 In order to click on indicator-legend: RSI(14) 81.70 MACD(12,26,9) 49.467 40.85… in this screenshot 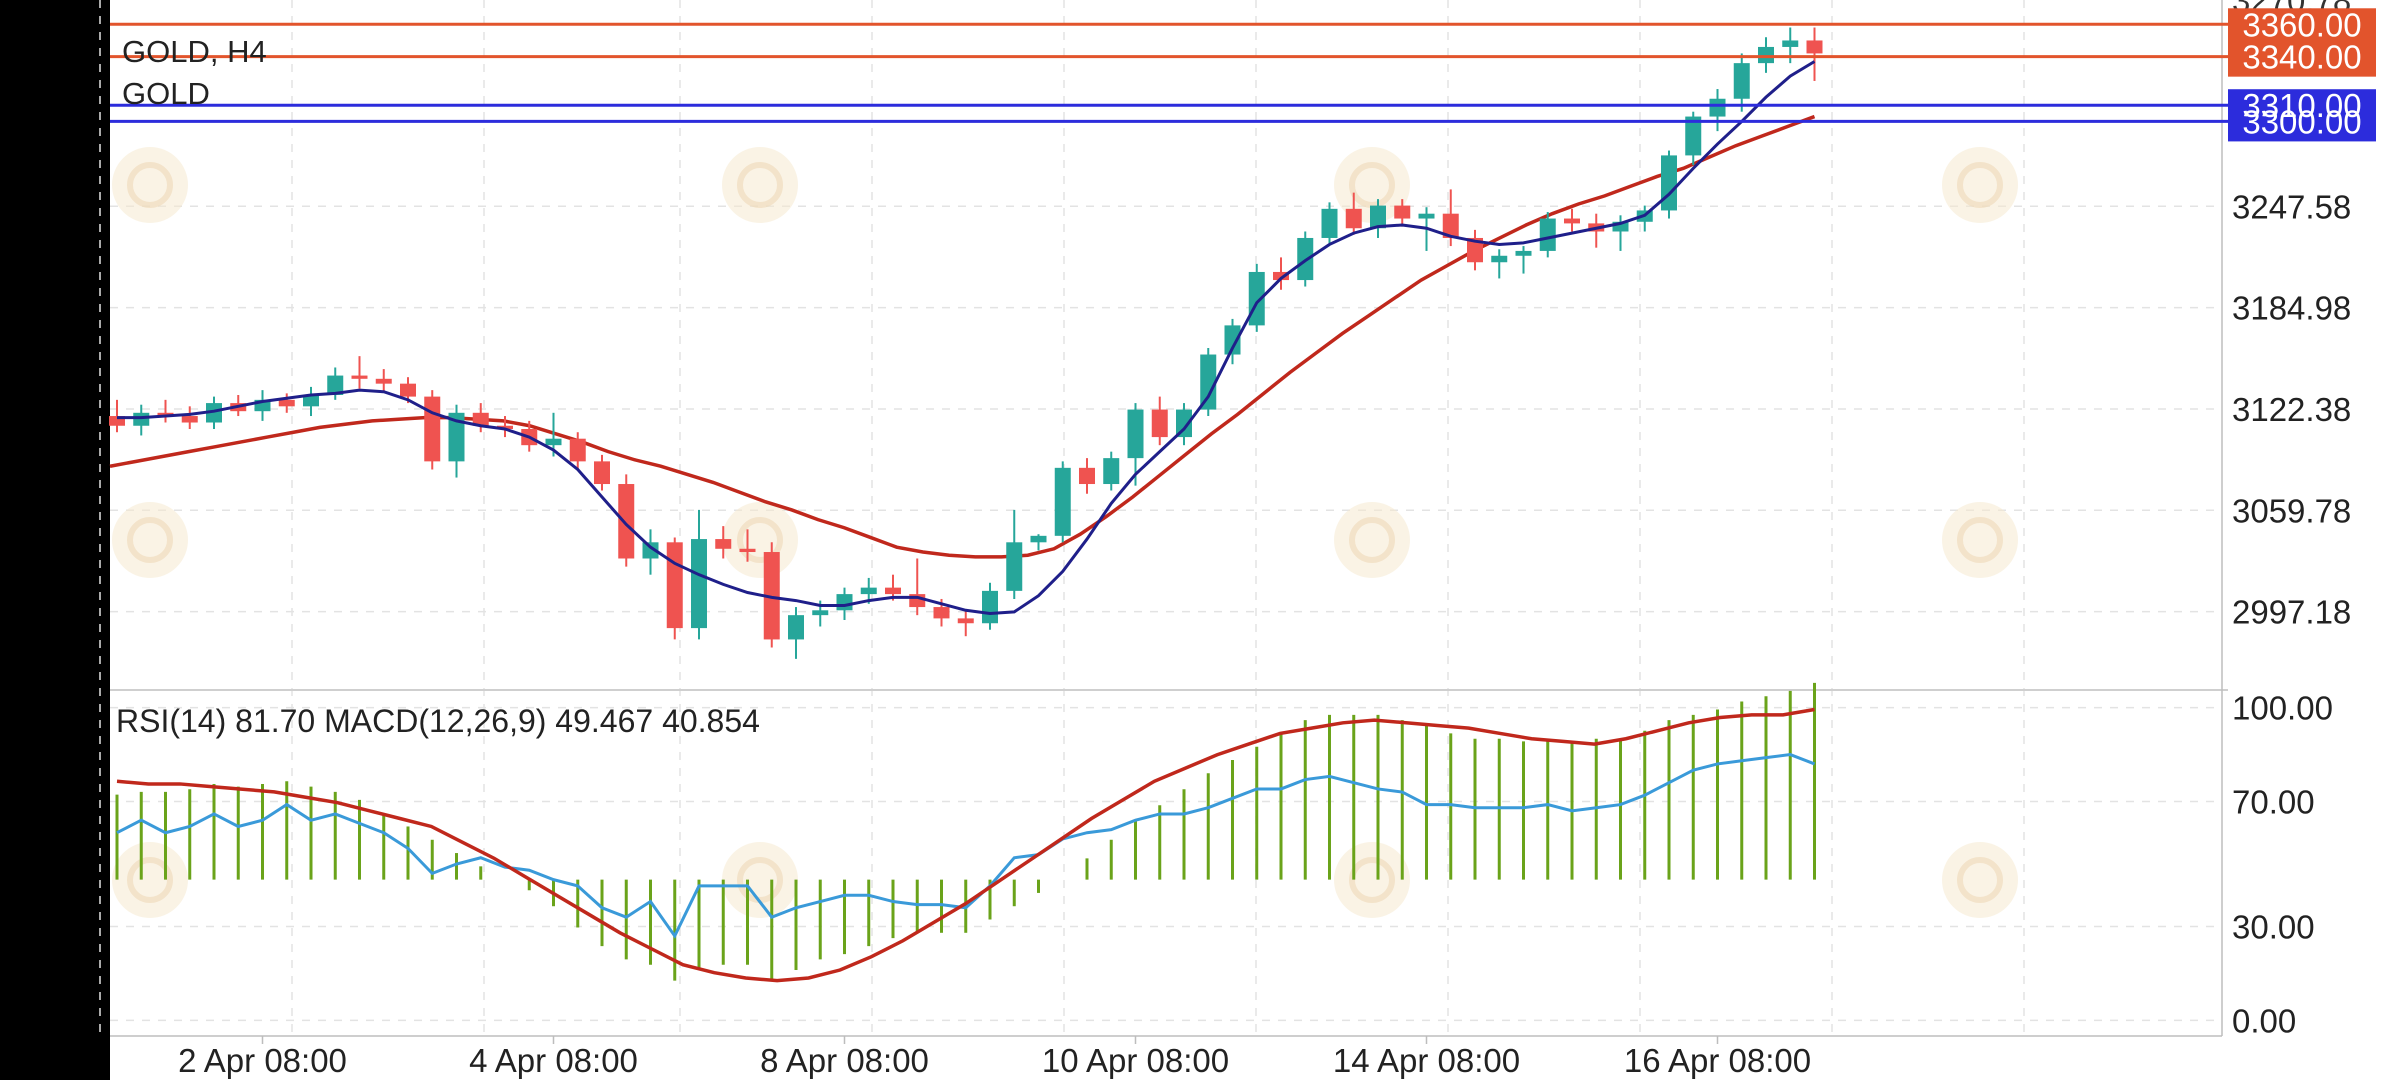, I will do `click(438, 721)`.